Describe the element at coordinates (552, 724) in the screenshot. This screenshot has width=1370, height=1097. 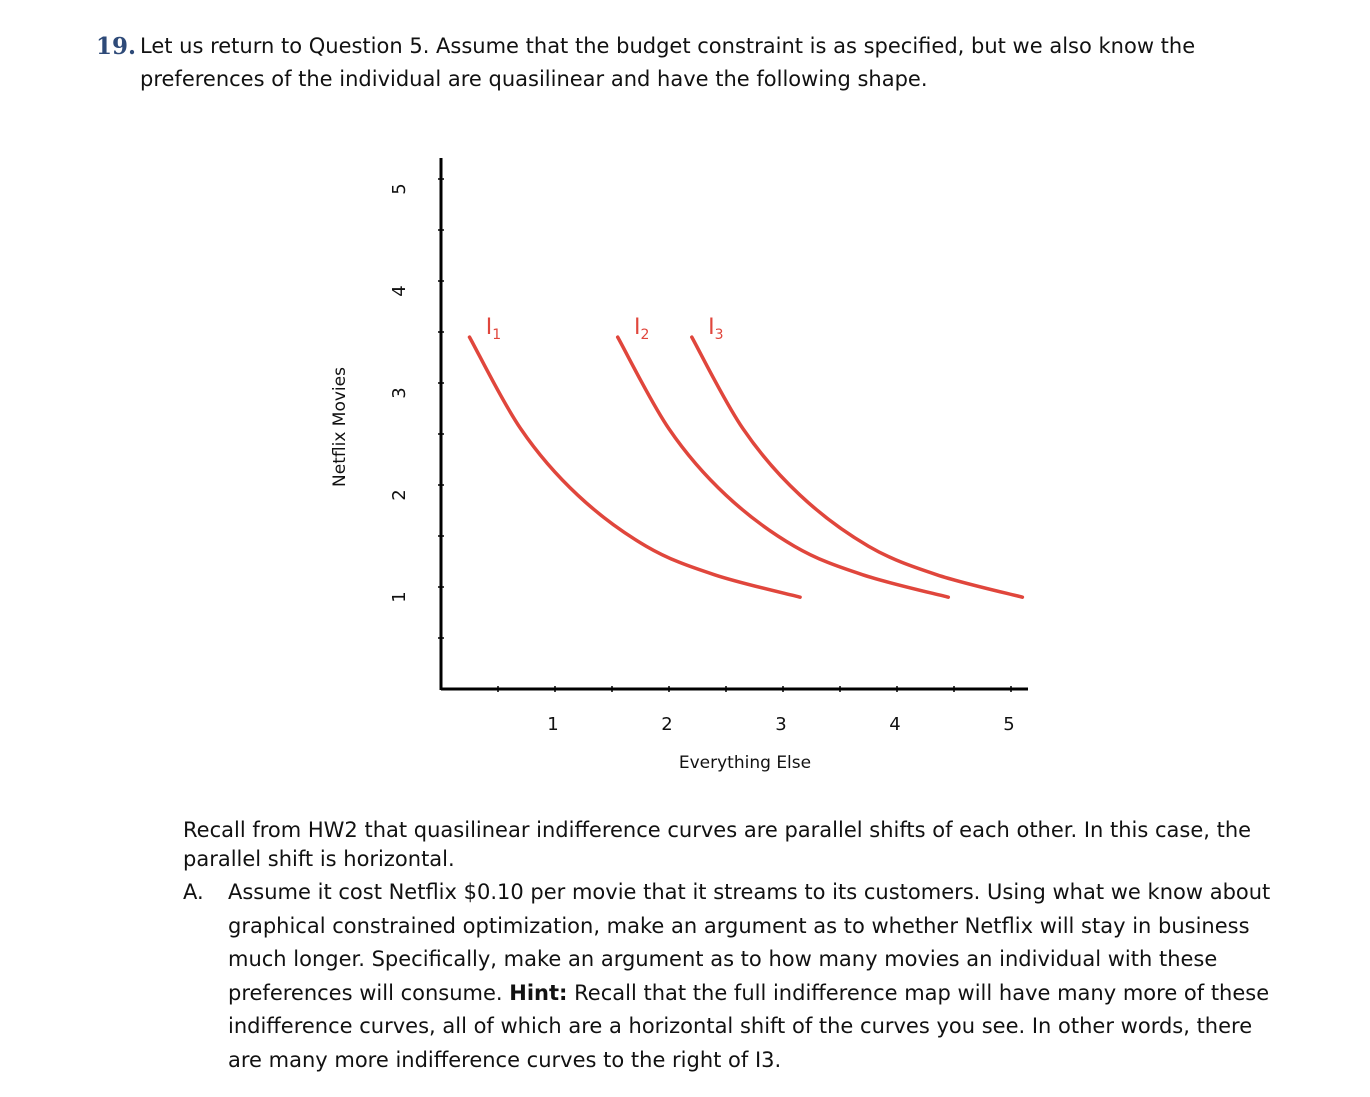
I see `x-tick-label: 1` at that location.